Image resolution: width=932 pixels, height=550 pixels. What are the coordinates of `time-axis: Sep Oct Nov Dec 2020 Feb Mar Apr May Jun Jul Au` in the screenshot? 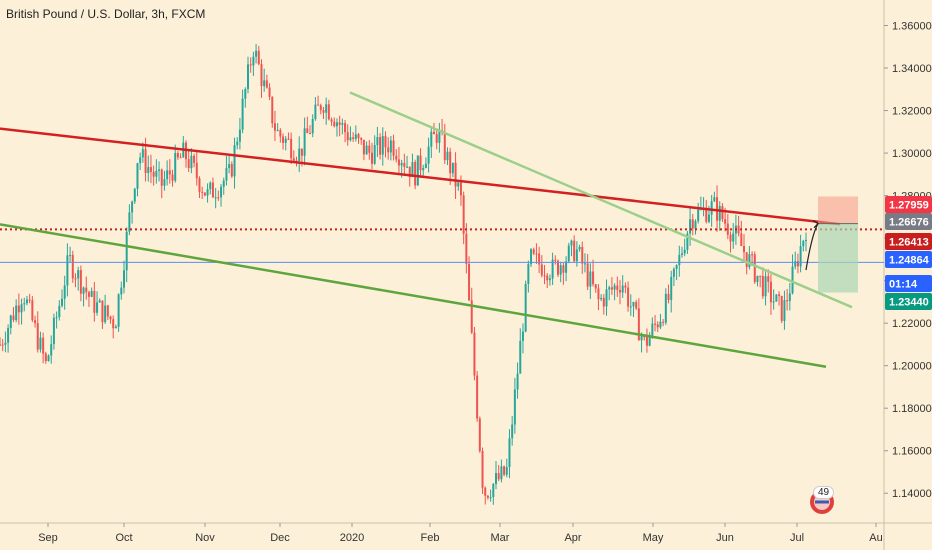 It's located at (460, 533).